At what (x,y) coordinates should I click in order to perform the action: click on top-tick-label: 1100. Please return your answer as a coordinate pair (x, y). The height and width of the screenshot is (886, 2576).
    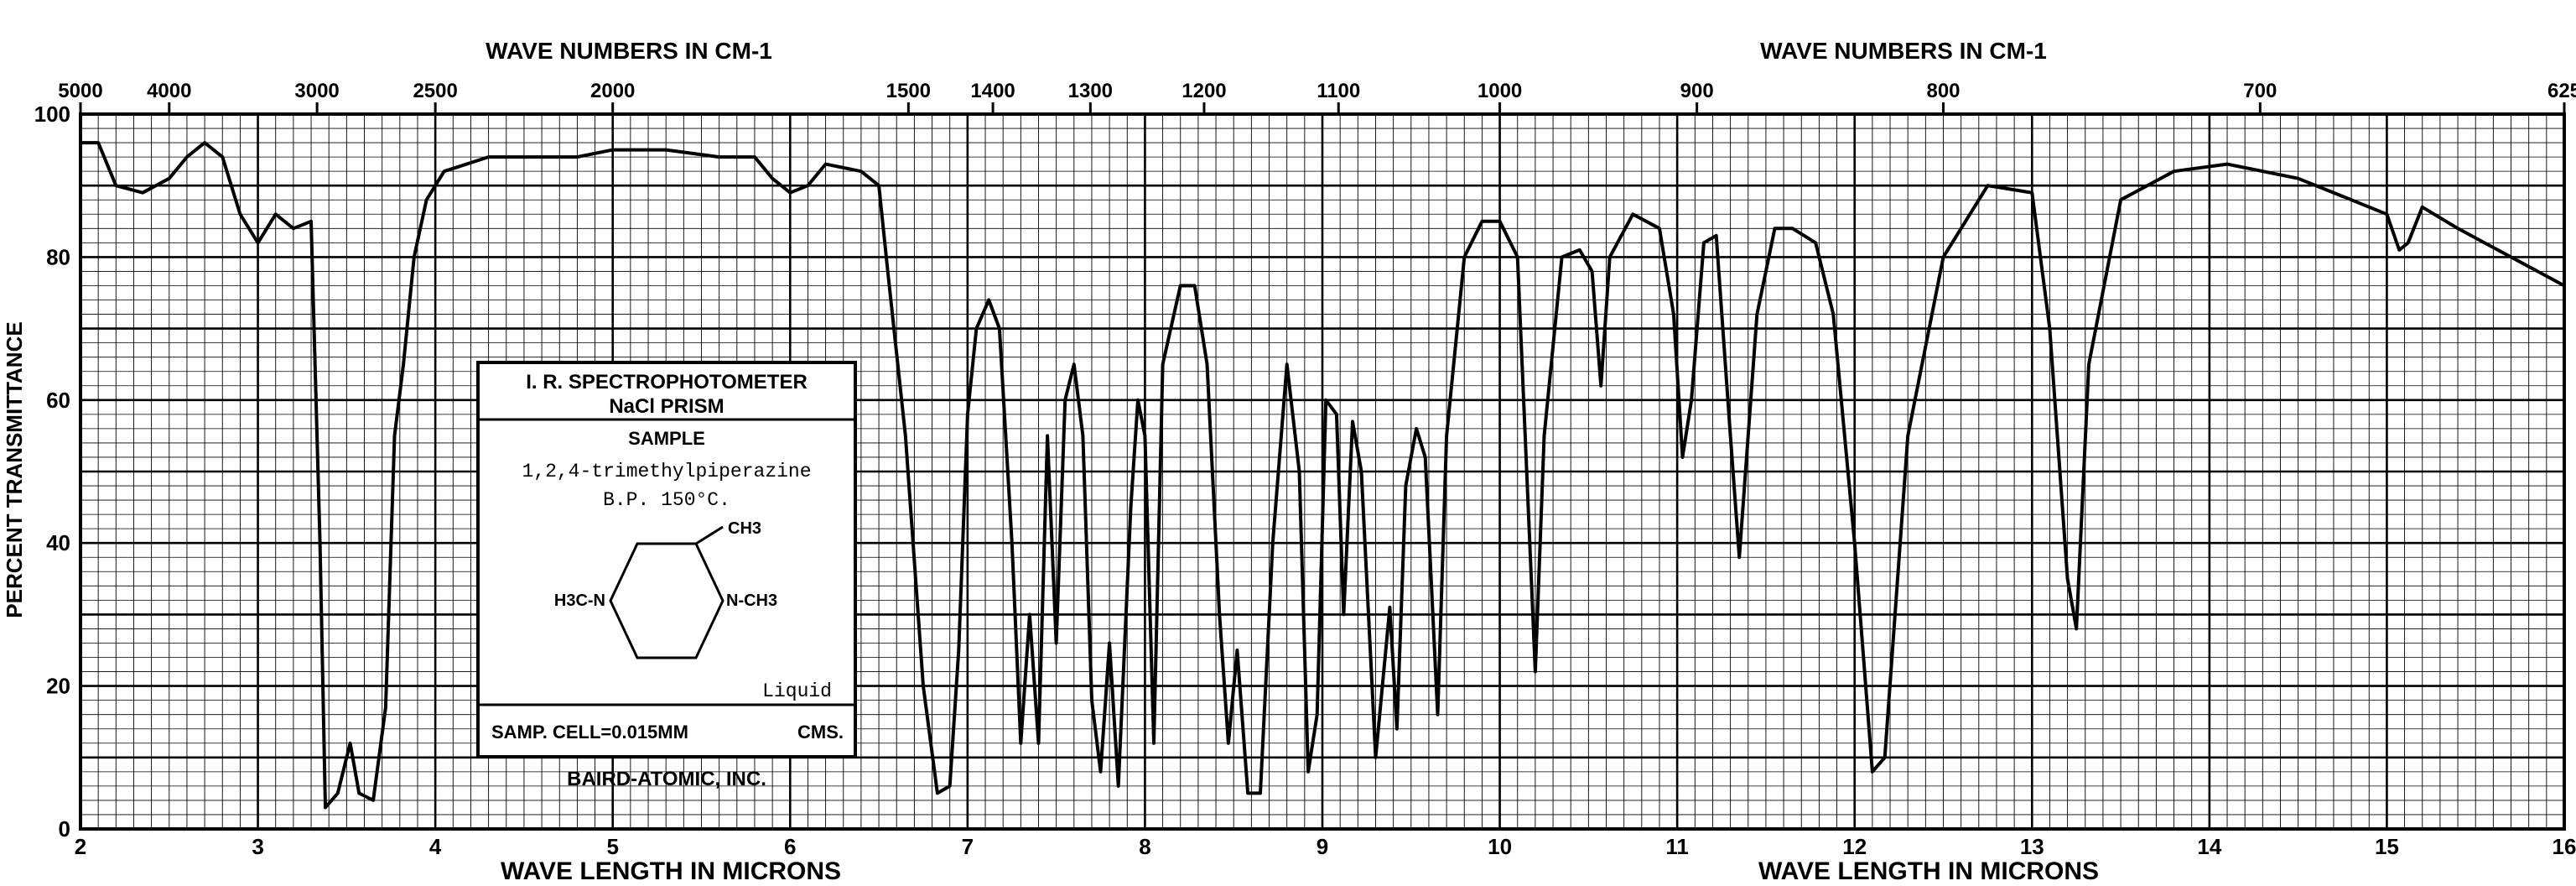
    Looking at the image, I should click on (1338, 91).